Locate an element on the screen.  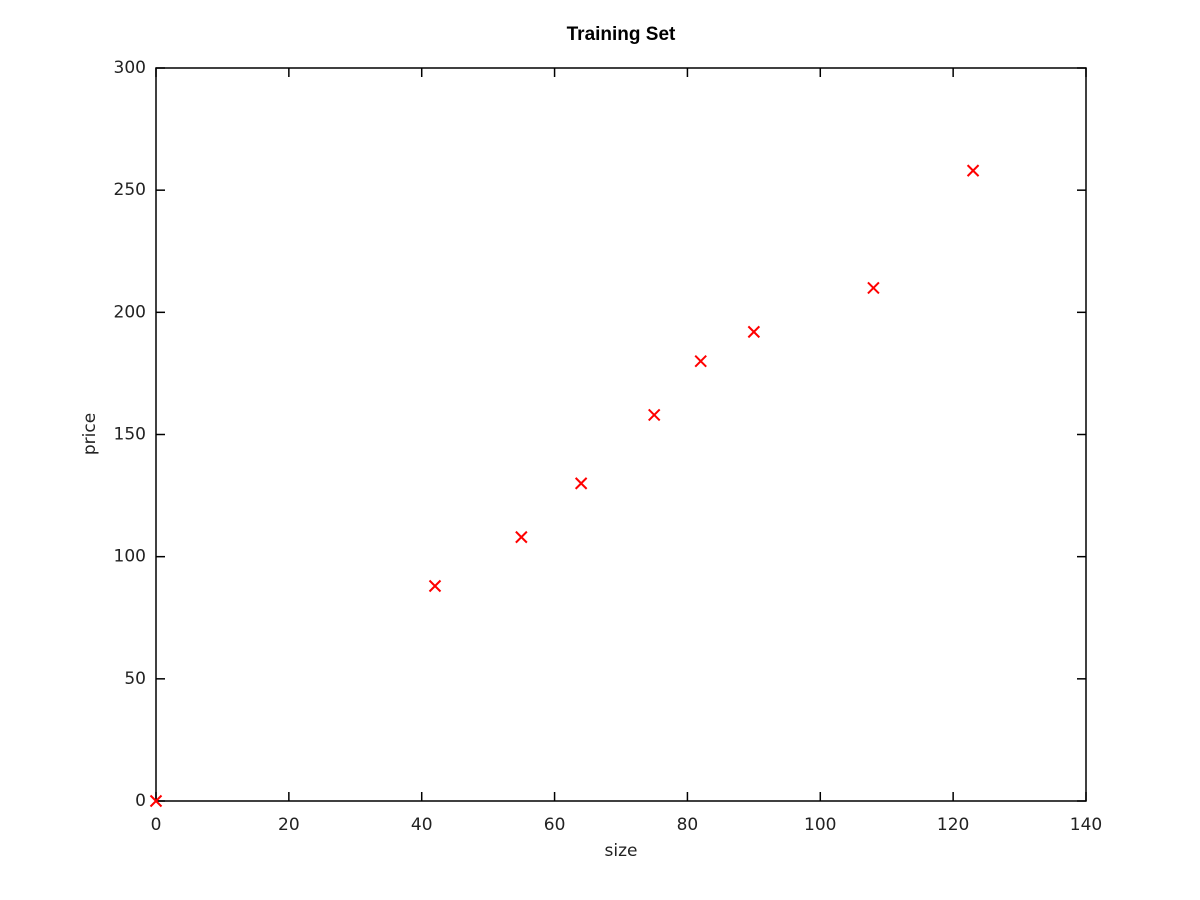
y-tick-label: 200 is located at coordinates (130, 312).